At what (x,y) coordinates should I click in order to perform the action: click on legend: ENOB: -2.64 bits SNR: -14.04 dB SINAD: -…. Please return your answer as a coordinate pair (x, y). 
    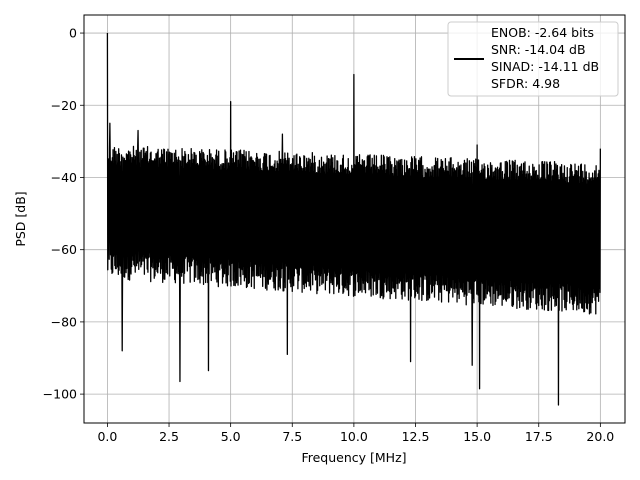
    Looking at the image, I should click on (533, 59).